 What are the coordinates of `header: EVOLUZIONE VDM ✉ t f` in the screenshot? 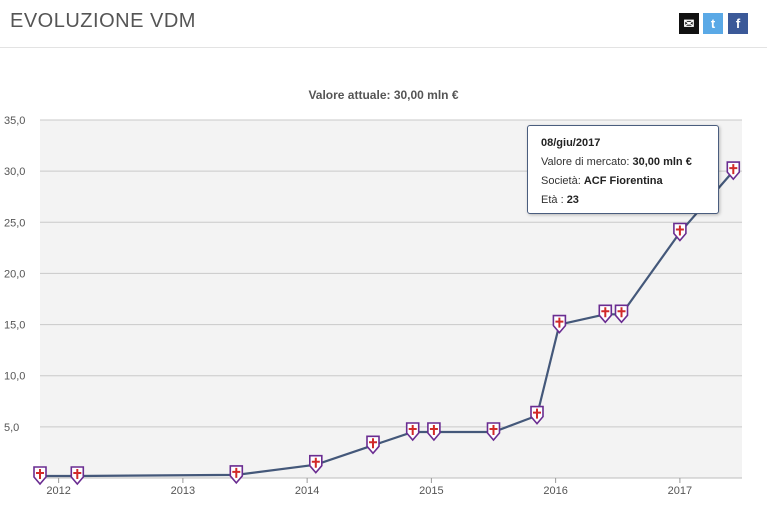 It's located at (383, 24).